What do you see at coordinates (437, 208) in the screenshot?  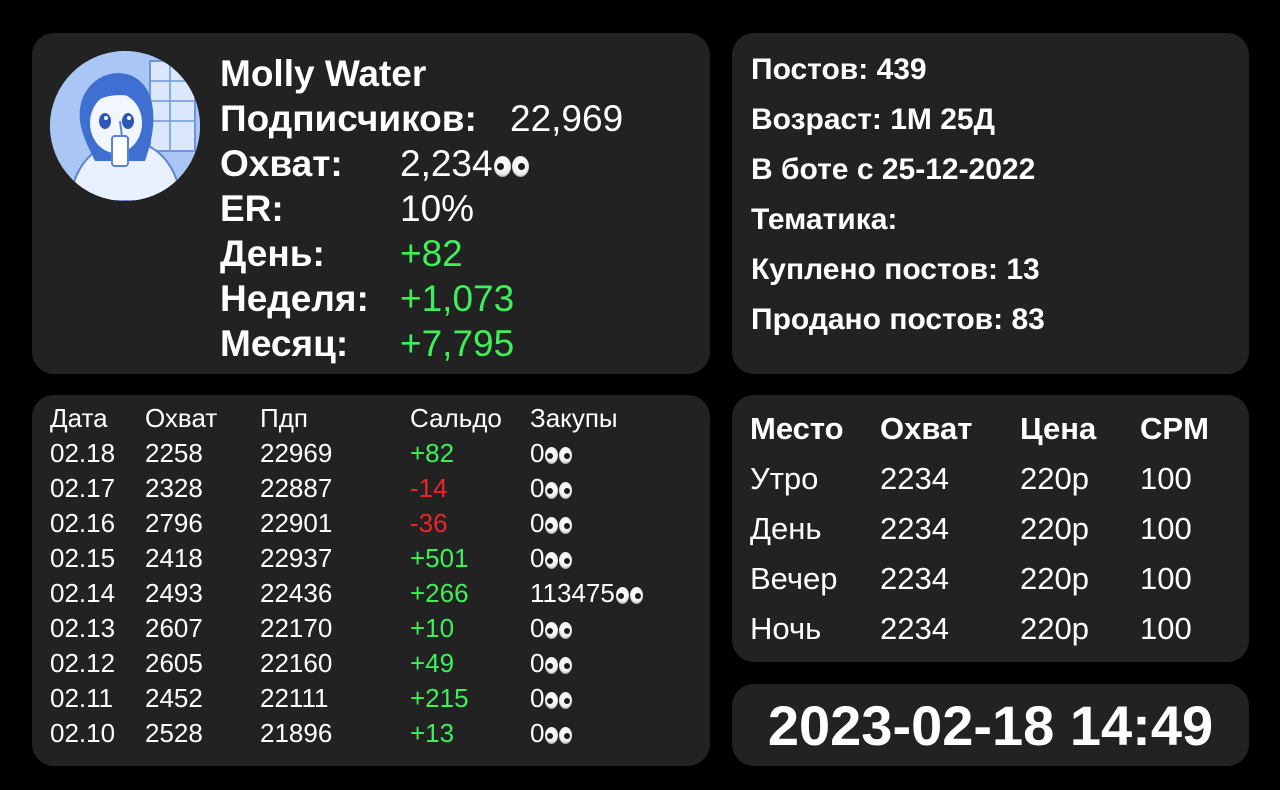 I see `er-value: 10%` at bounding box center [437, 208].